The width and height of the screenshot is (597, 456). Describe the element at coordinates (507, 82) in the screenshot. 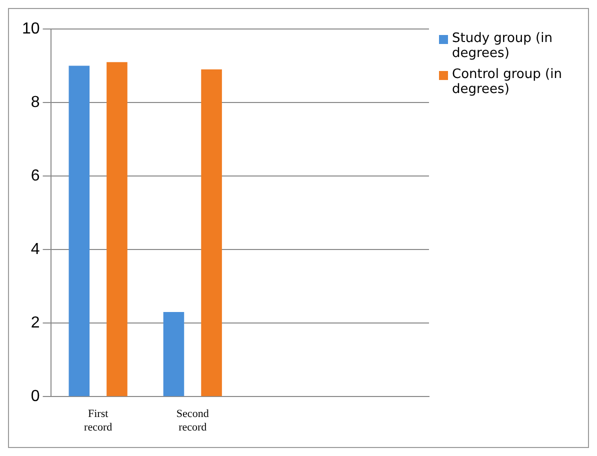

I see `legend-label: Control group (in degrees)` at that location.